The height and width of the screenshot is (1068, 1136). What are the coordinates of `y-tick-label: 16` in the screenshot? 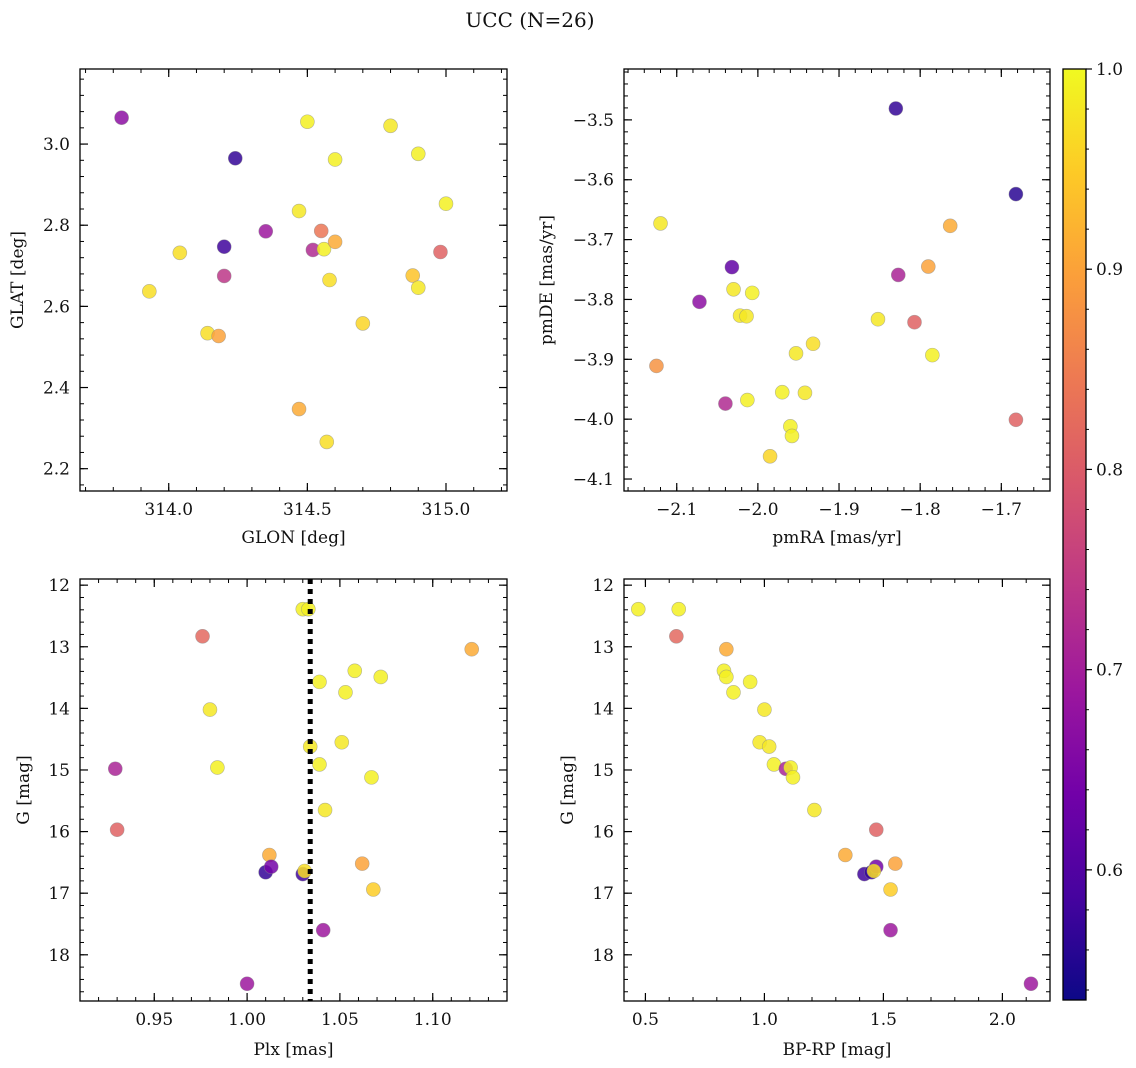 It's located at (59, 833).